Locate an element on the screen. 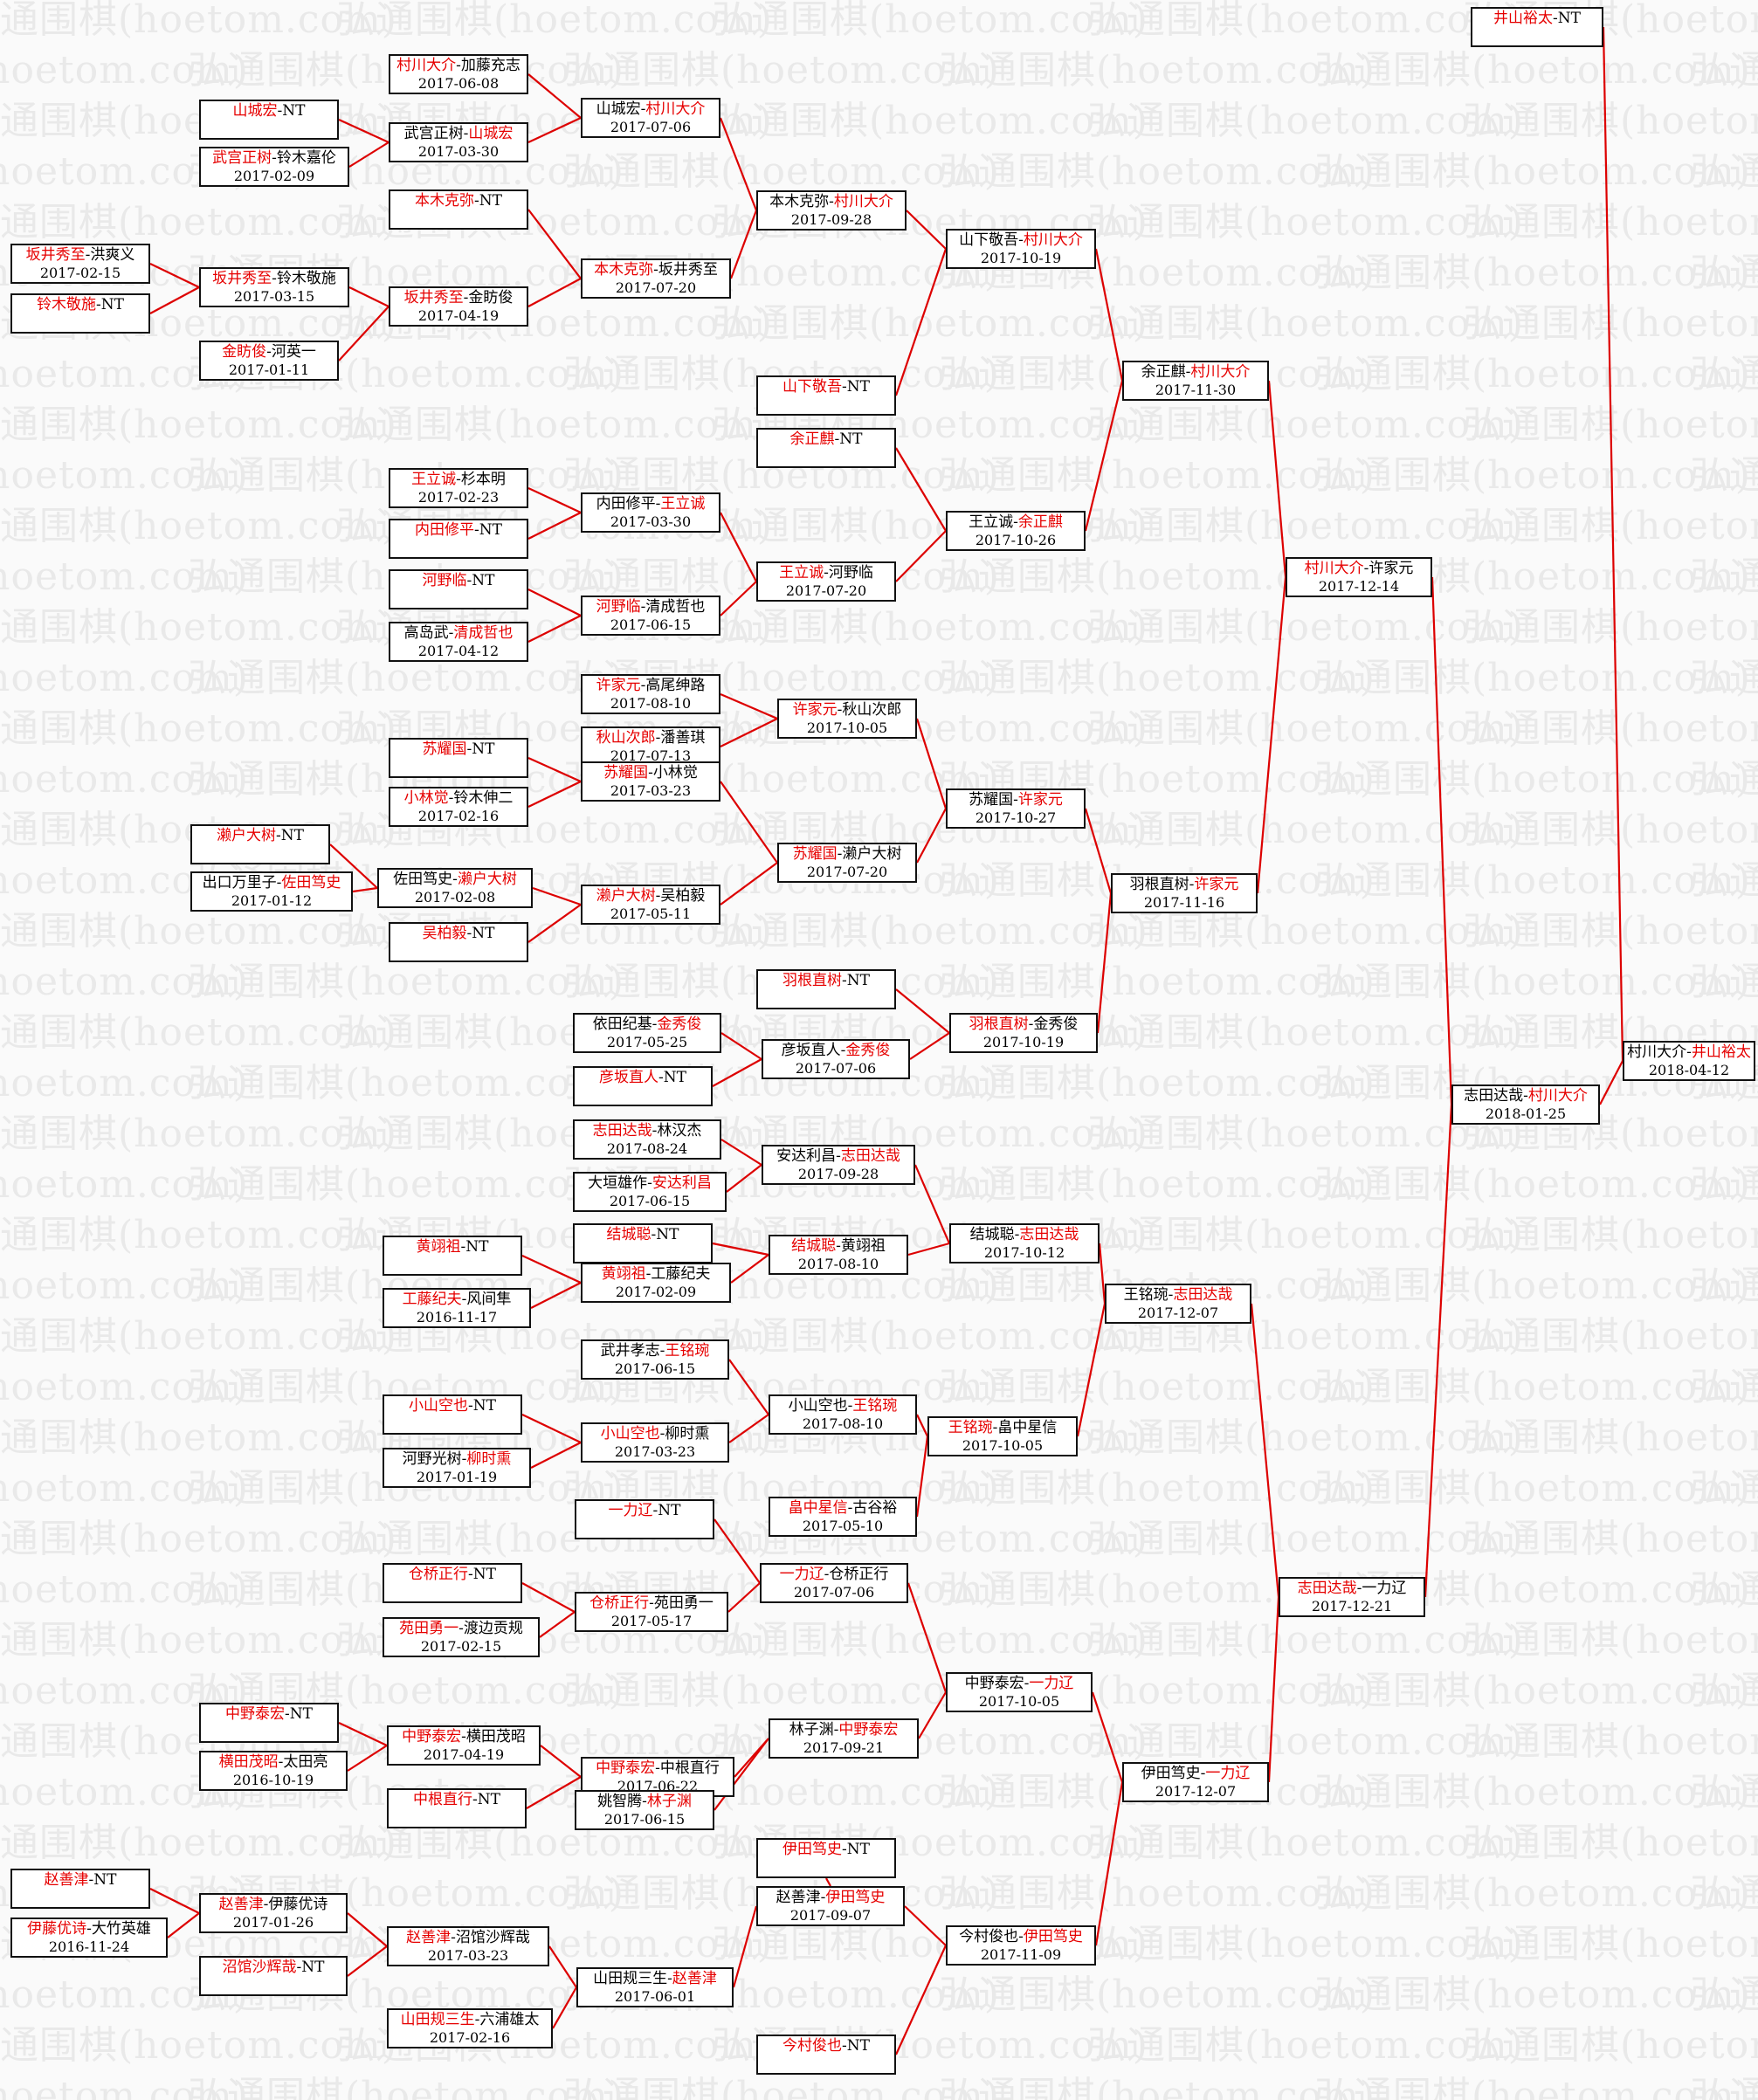 The width and height of the screenshot is (1758, 2100). match-box-b47: 大垣雄作-安达利昌 2017-06-15 is located at coordinates (650, 1192).